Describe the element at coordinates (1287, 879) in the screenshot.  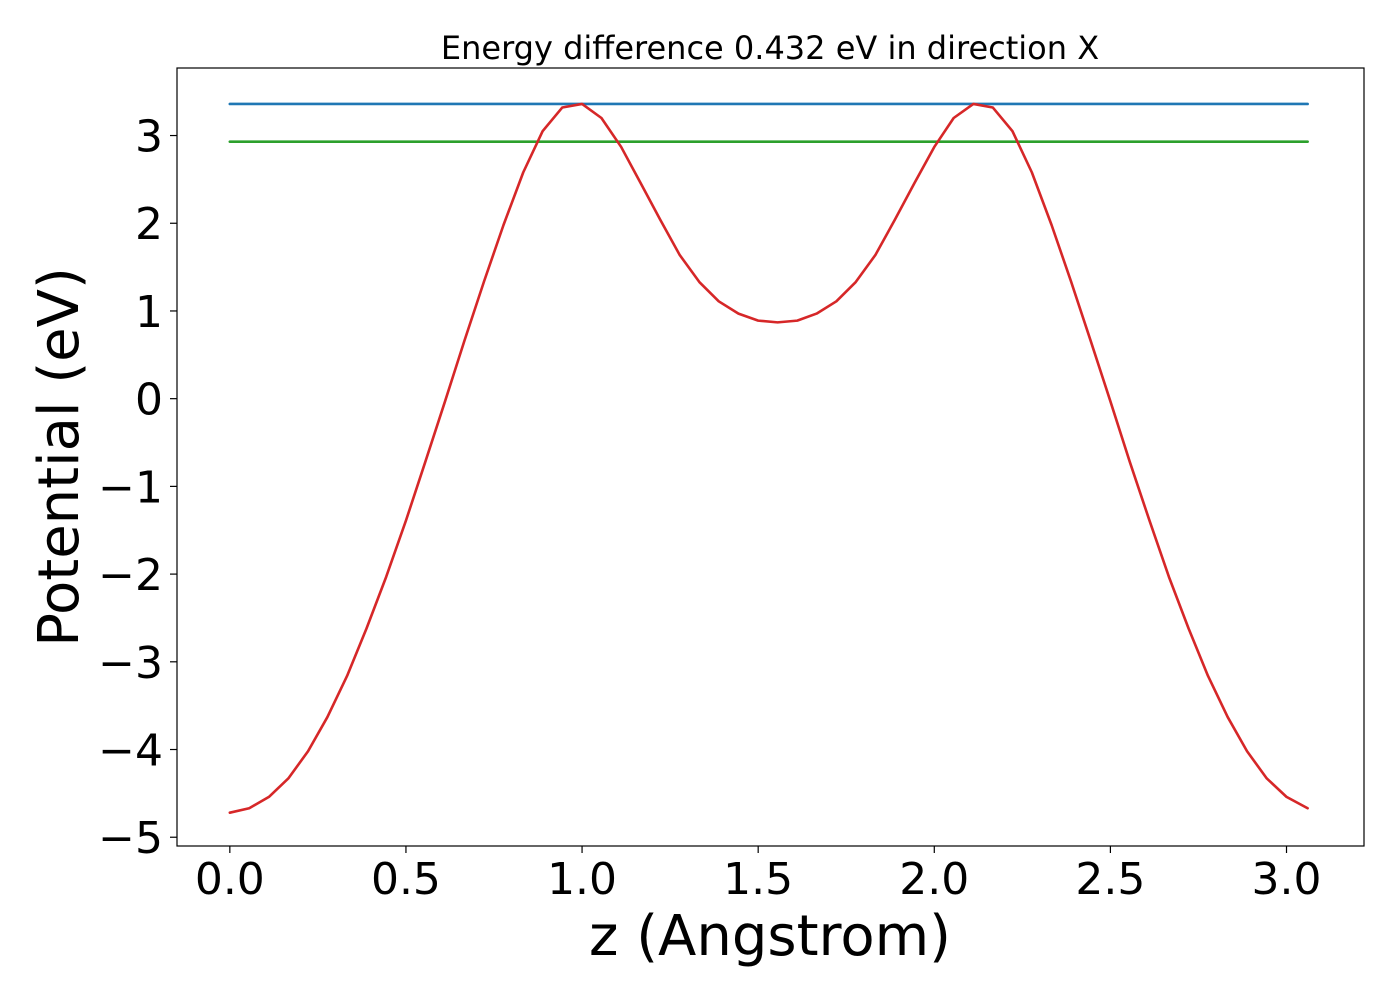
I see `x-tick-label: 3.0` at that location.